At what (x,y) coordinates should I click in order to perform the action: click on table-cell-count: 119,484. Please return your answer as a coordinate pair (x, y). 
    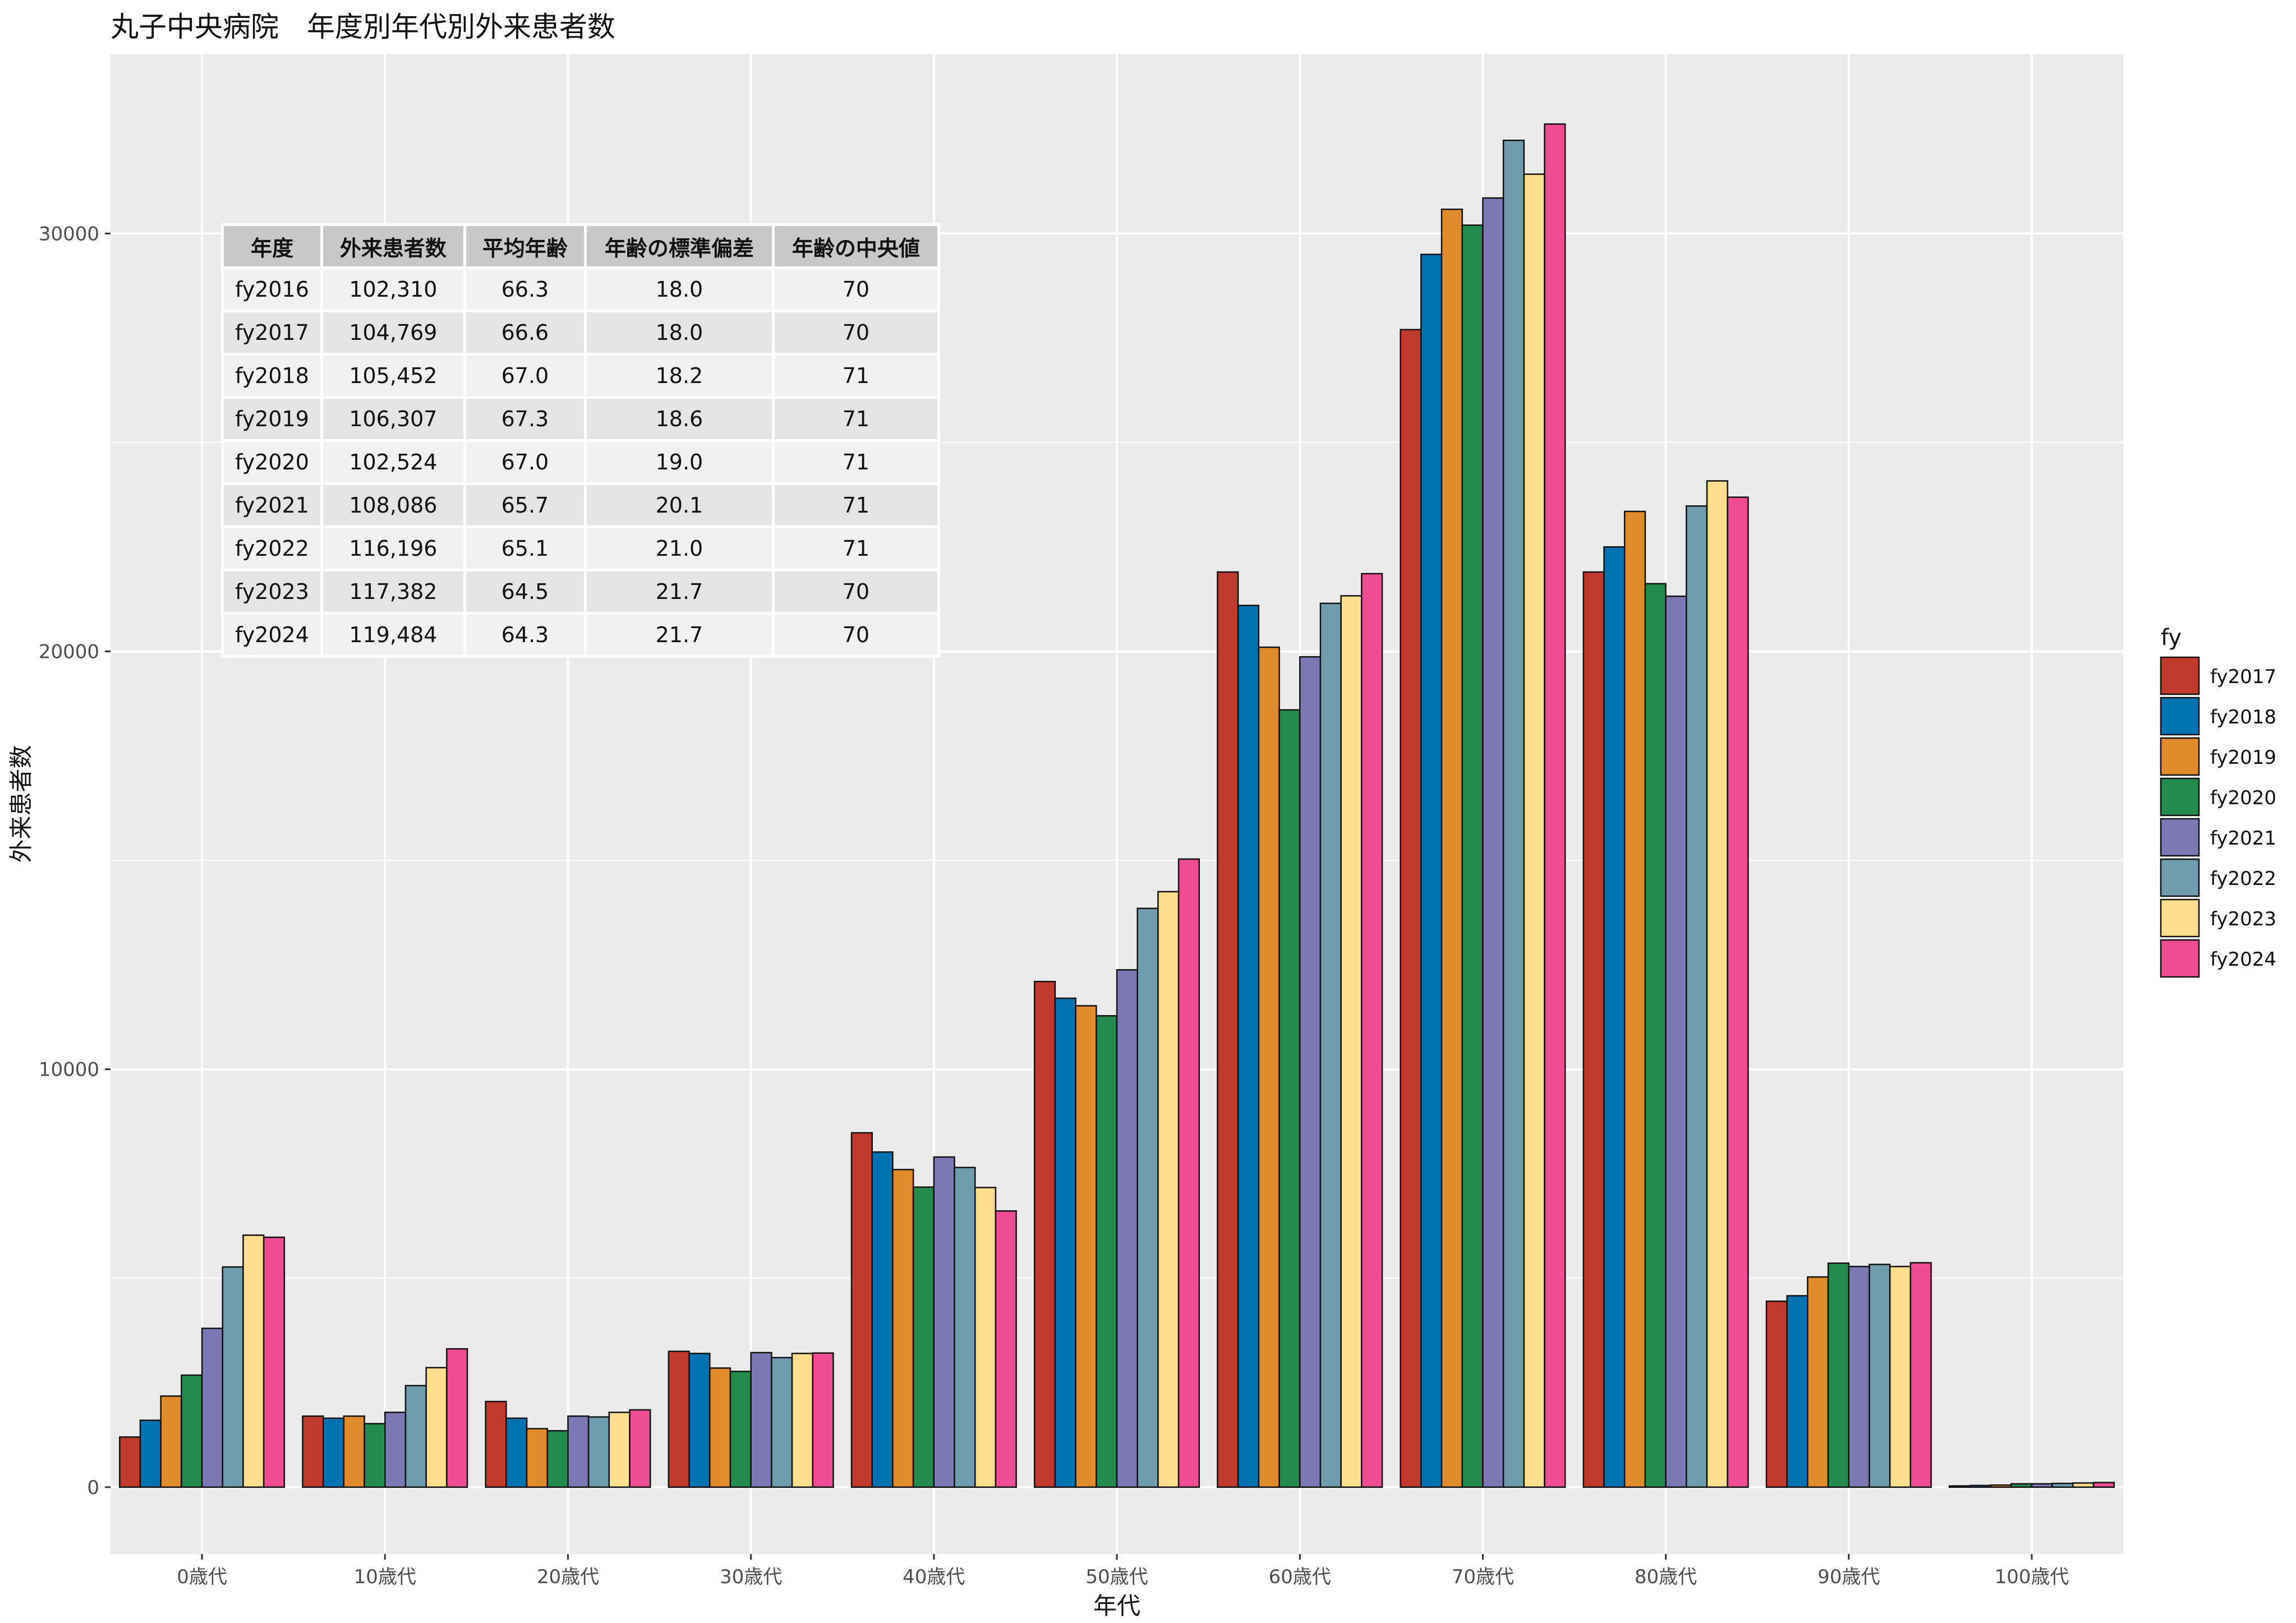
    Looking at the image, I should click on (393, 635).